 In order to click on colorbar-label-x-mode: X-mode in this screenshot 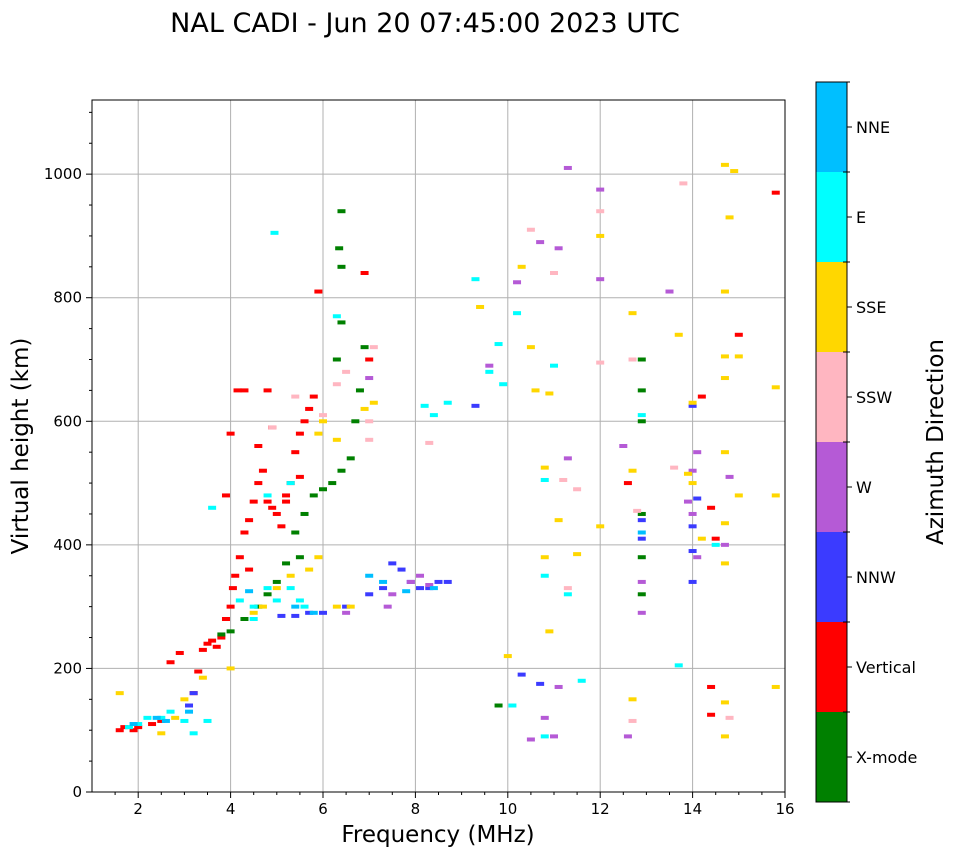, I will do `click(886, 757)`.